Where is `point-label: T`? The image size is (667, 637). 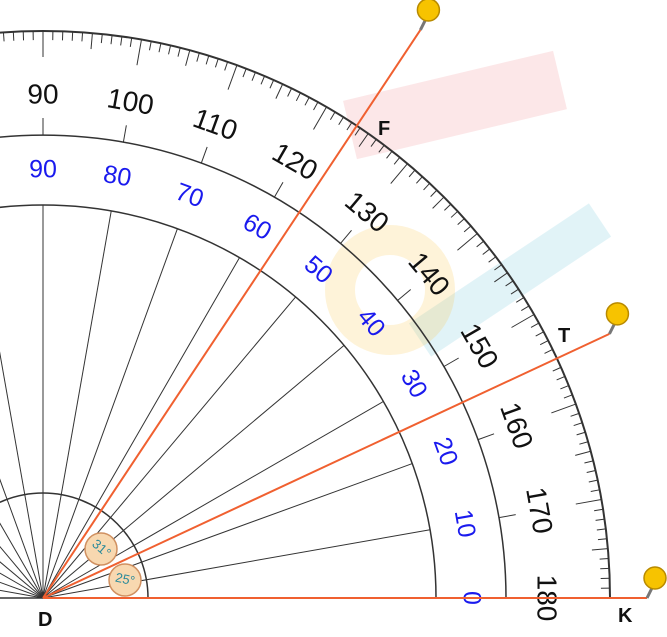
point-label: T is located at coordinates (564, 336).